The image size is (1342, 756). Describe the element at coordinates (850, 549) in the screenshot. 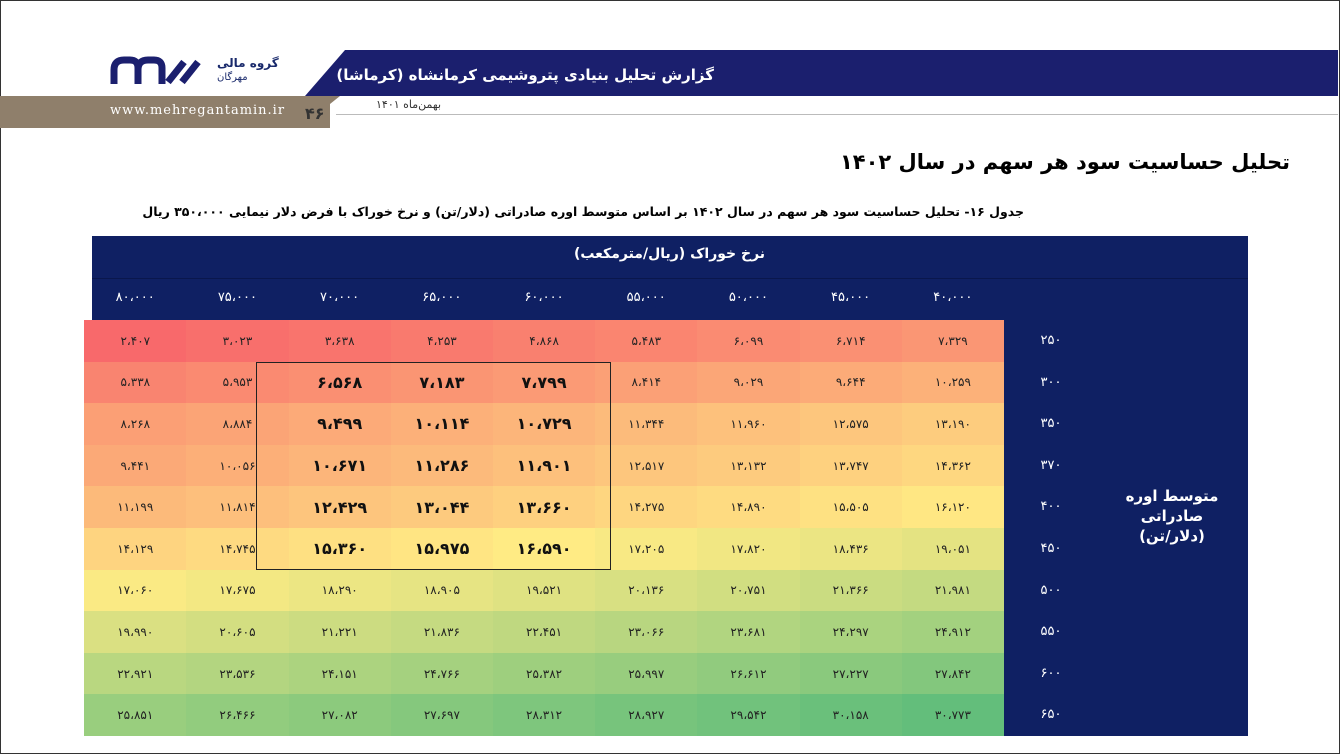

I see `table-cell: ۱۸،۴۳۶` at that location.